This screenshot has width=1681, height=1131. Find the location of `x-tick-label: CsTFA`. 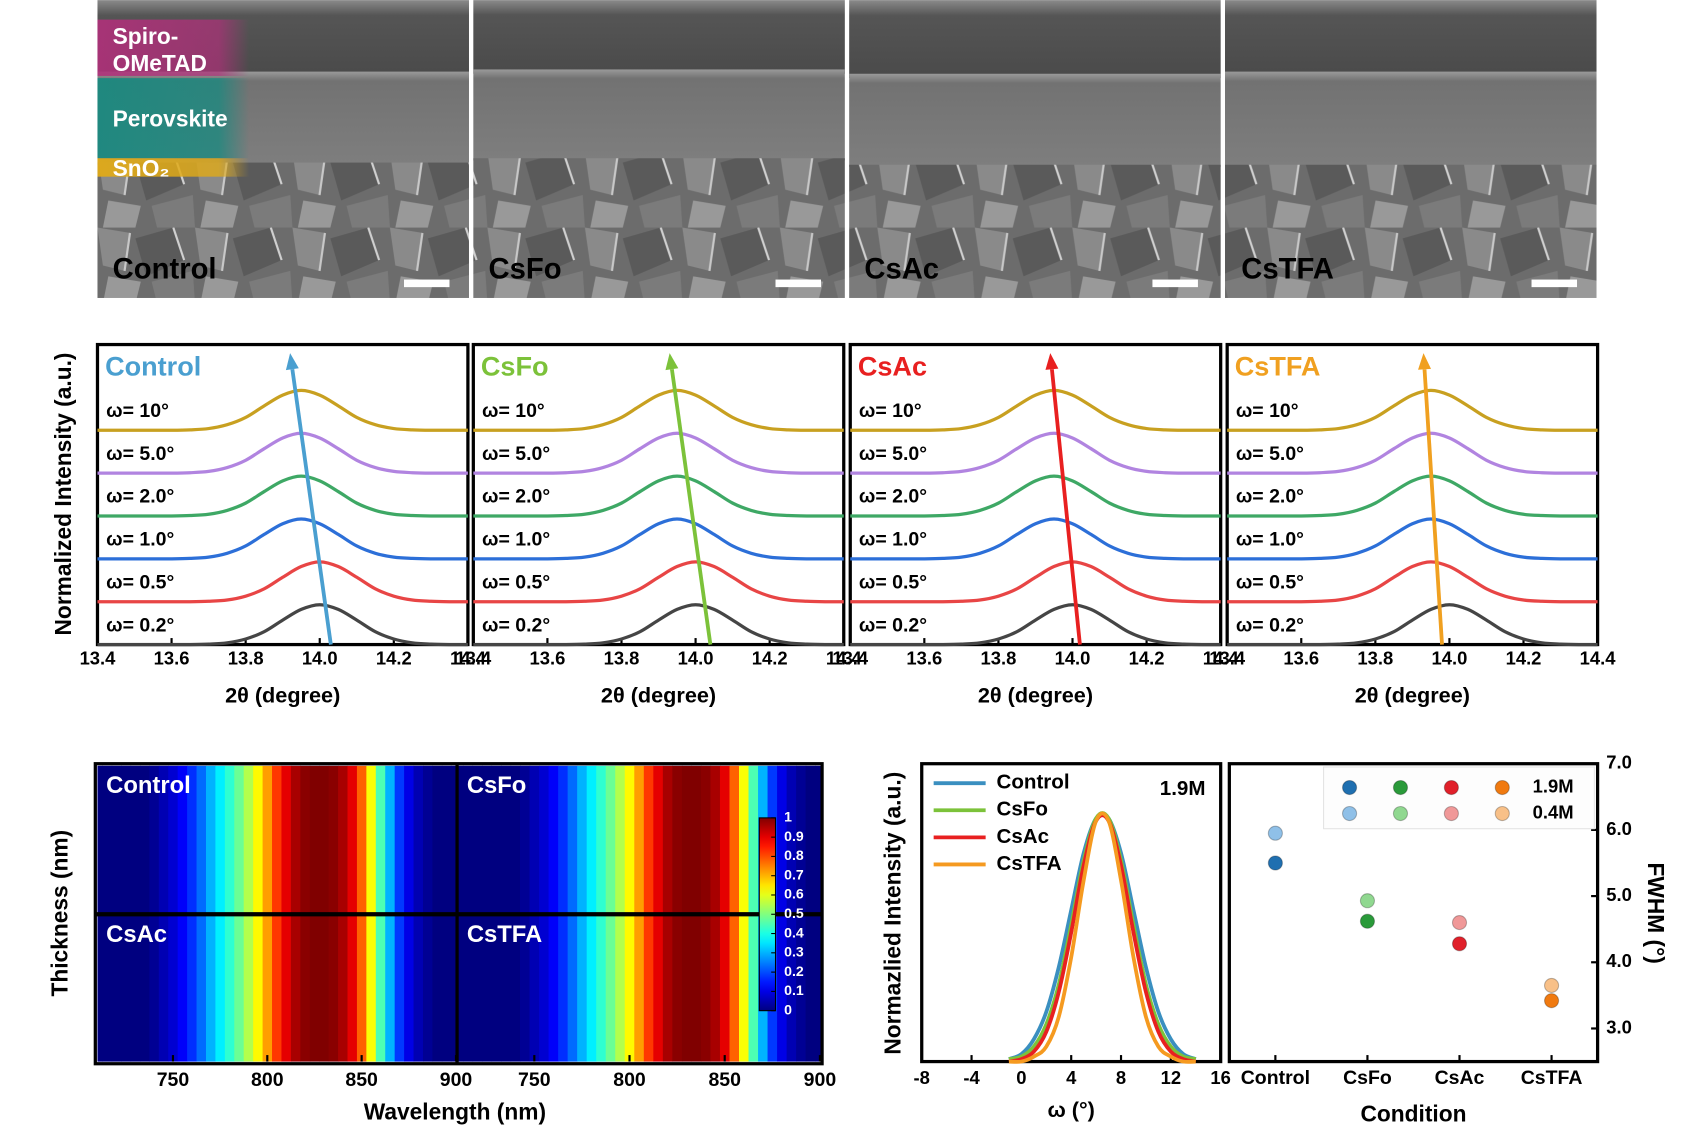

x-tick-label: CsTFA is located at coordinates (1552, 1078).